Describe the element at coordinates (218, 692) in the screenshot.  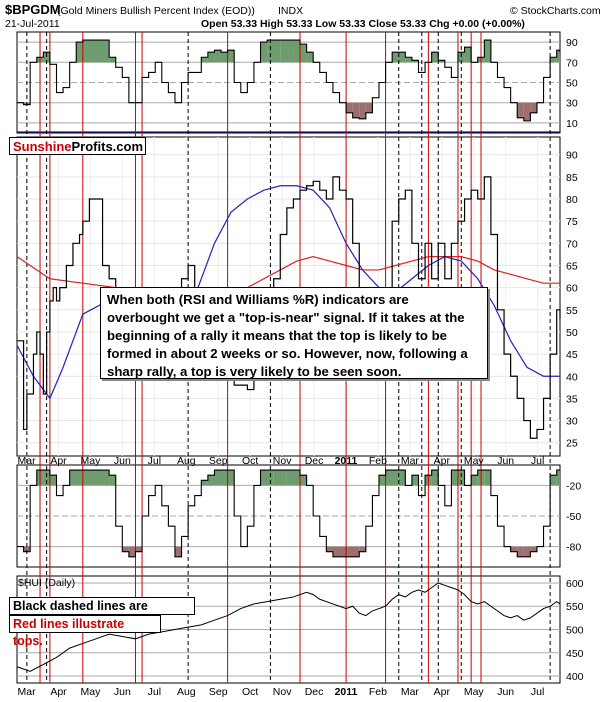
I see `x-month-label: Sep` at that location.